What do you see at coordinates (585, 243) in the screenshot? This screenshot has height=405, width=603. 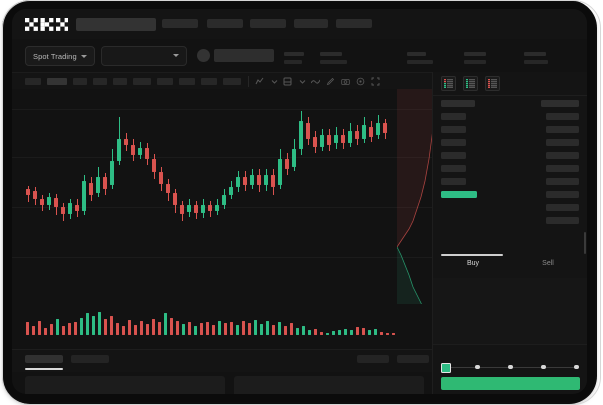 I see `orderbook-scrollbar` at bounding box center [585, 243].